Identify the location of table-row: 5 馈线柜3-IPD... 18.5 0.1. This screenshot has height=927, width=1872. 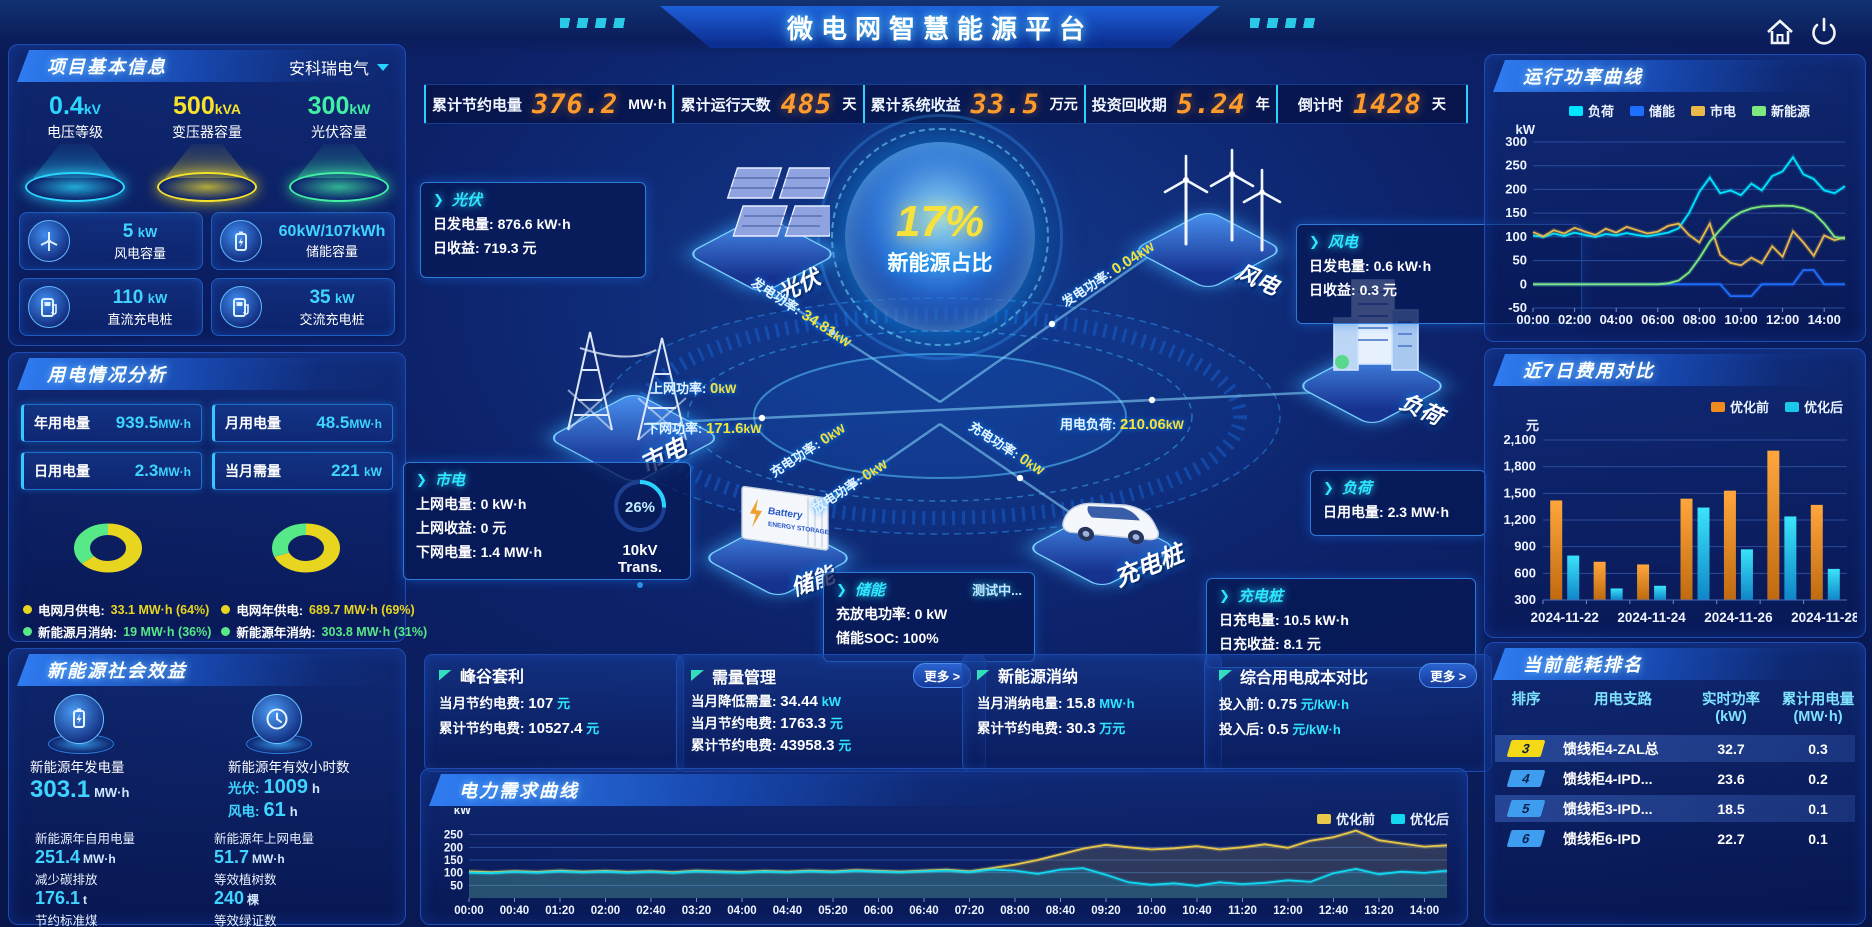
(1675, 809).